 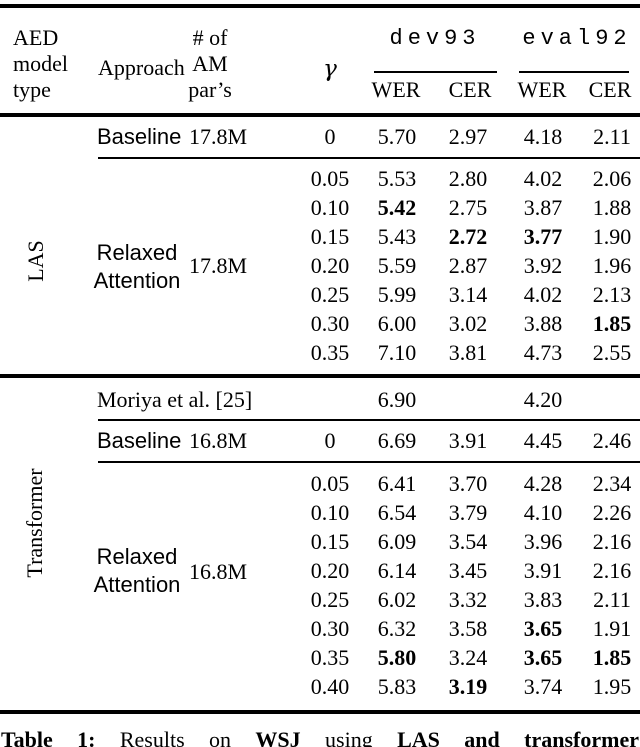 I want to click on metric-value: 2.26, so click(x=612, y=512).